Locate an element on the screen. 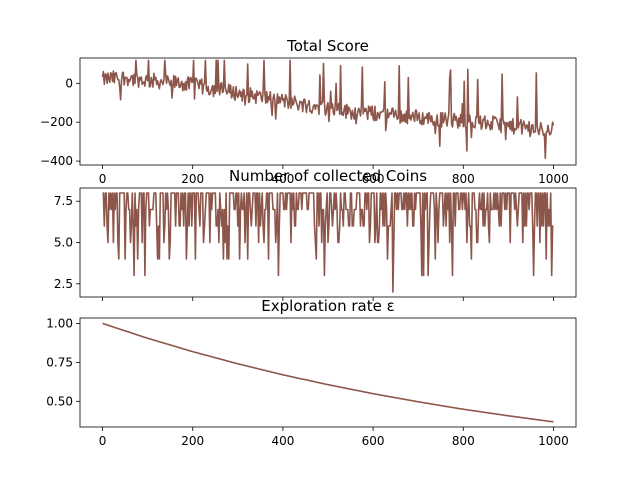  y-tick-label: −400 is located at coordinates (56, 161).